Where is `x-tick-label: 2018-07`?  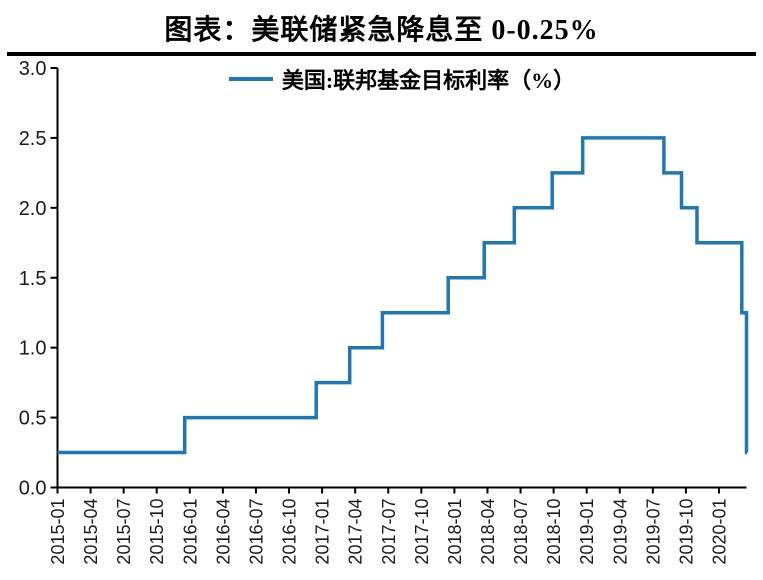 x-tick-label: 2018-07 is located at coordinates (521, 532).